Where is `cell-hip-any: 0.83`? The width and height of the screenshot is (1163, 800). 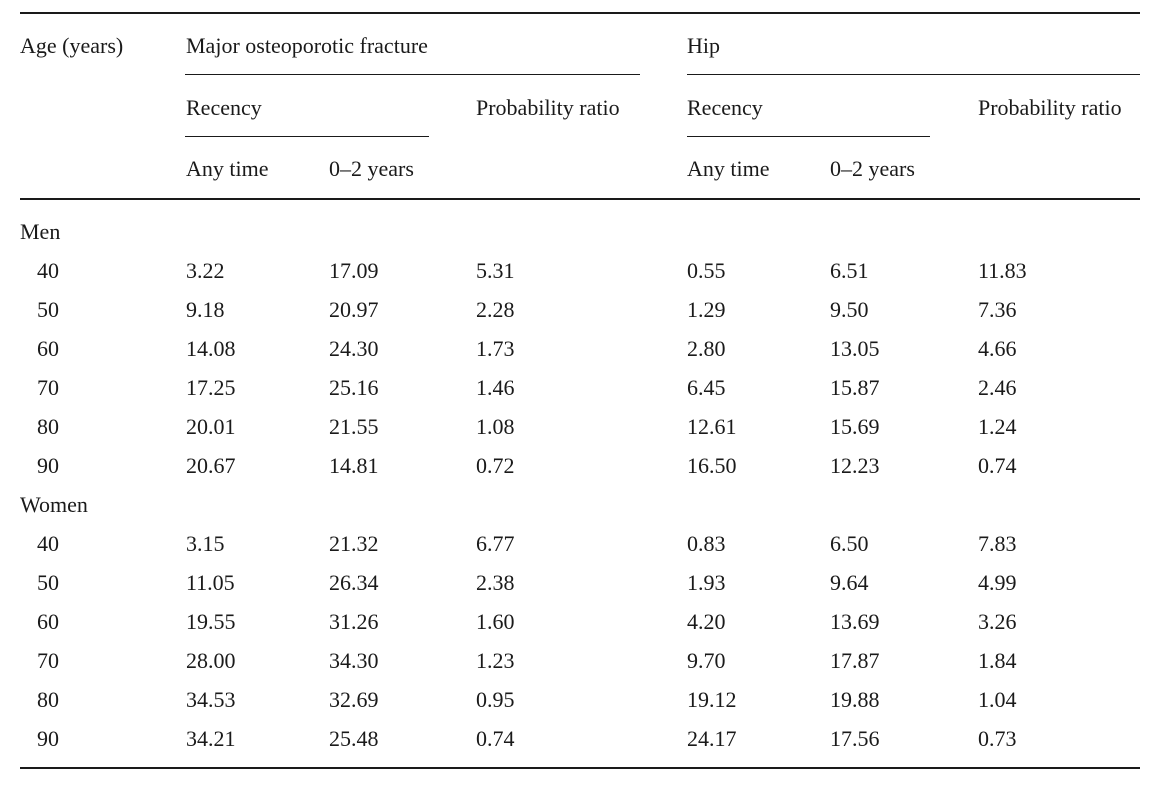
cell-hip-any: 0.83 is located at coordinates (706, 543).